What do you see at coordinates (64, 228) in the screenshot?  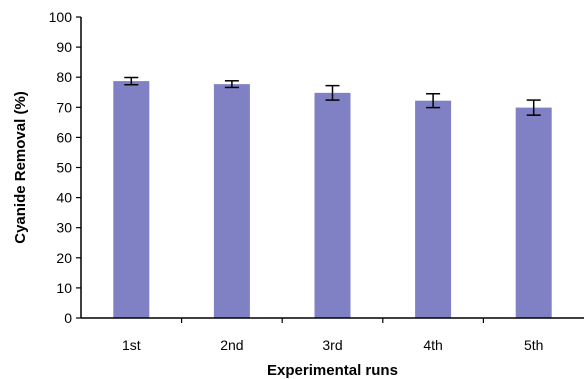 I see `y-tick-label: 30` at bounding box center [64, 228].